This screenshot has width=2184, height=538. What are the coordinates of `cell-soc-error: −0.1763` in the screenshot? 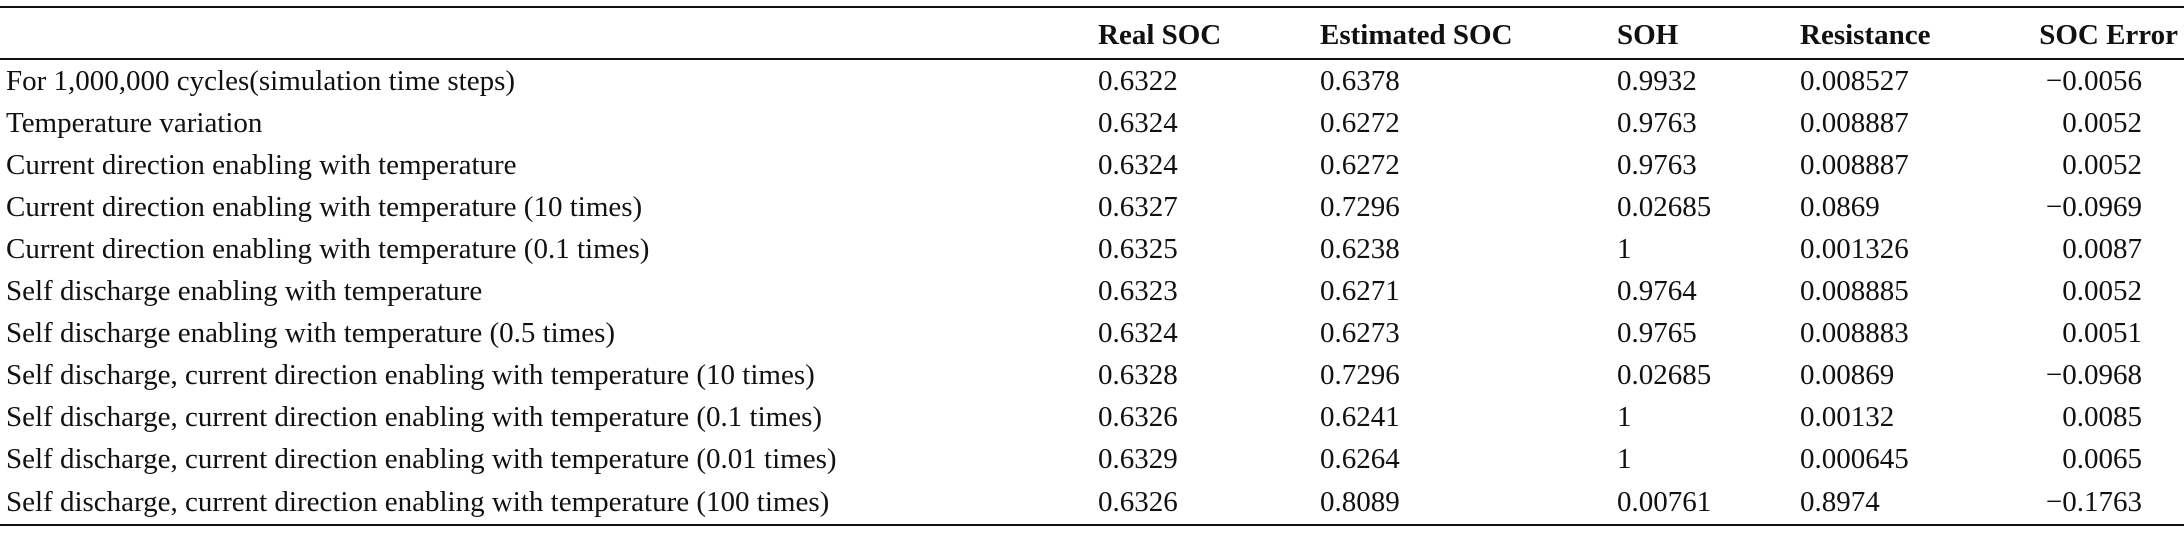 It's located at (2111, 503).